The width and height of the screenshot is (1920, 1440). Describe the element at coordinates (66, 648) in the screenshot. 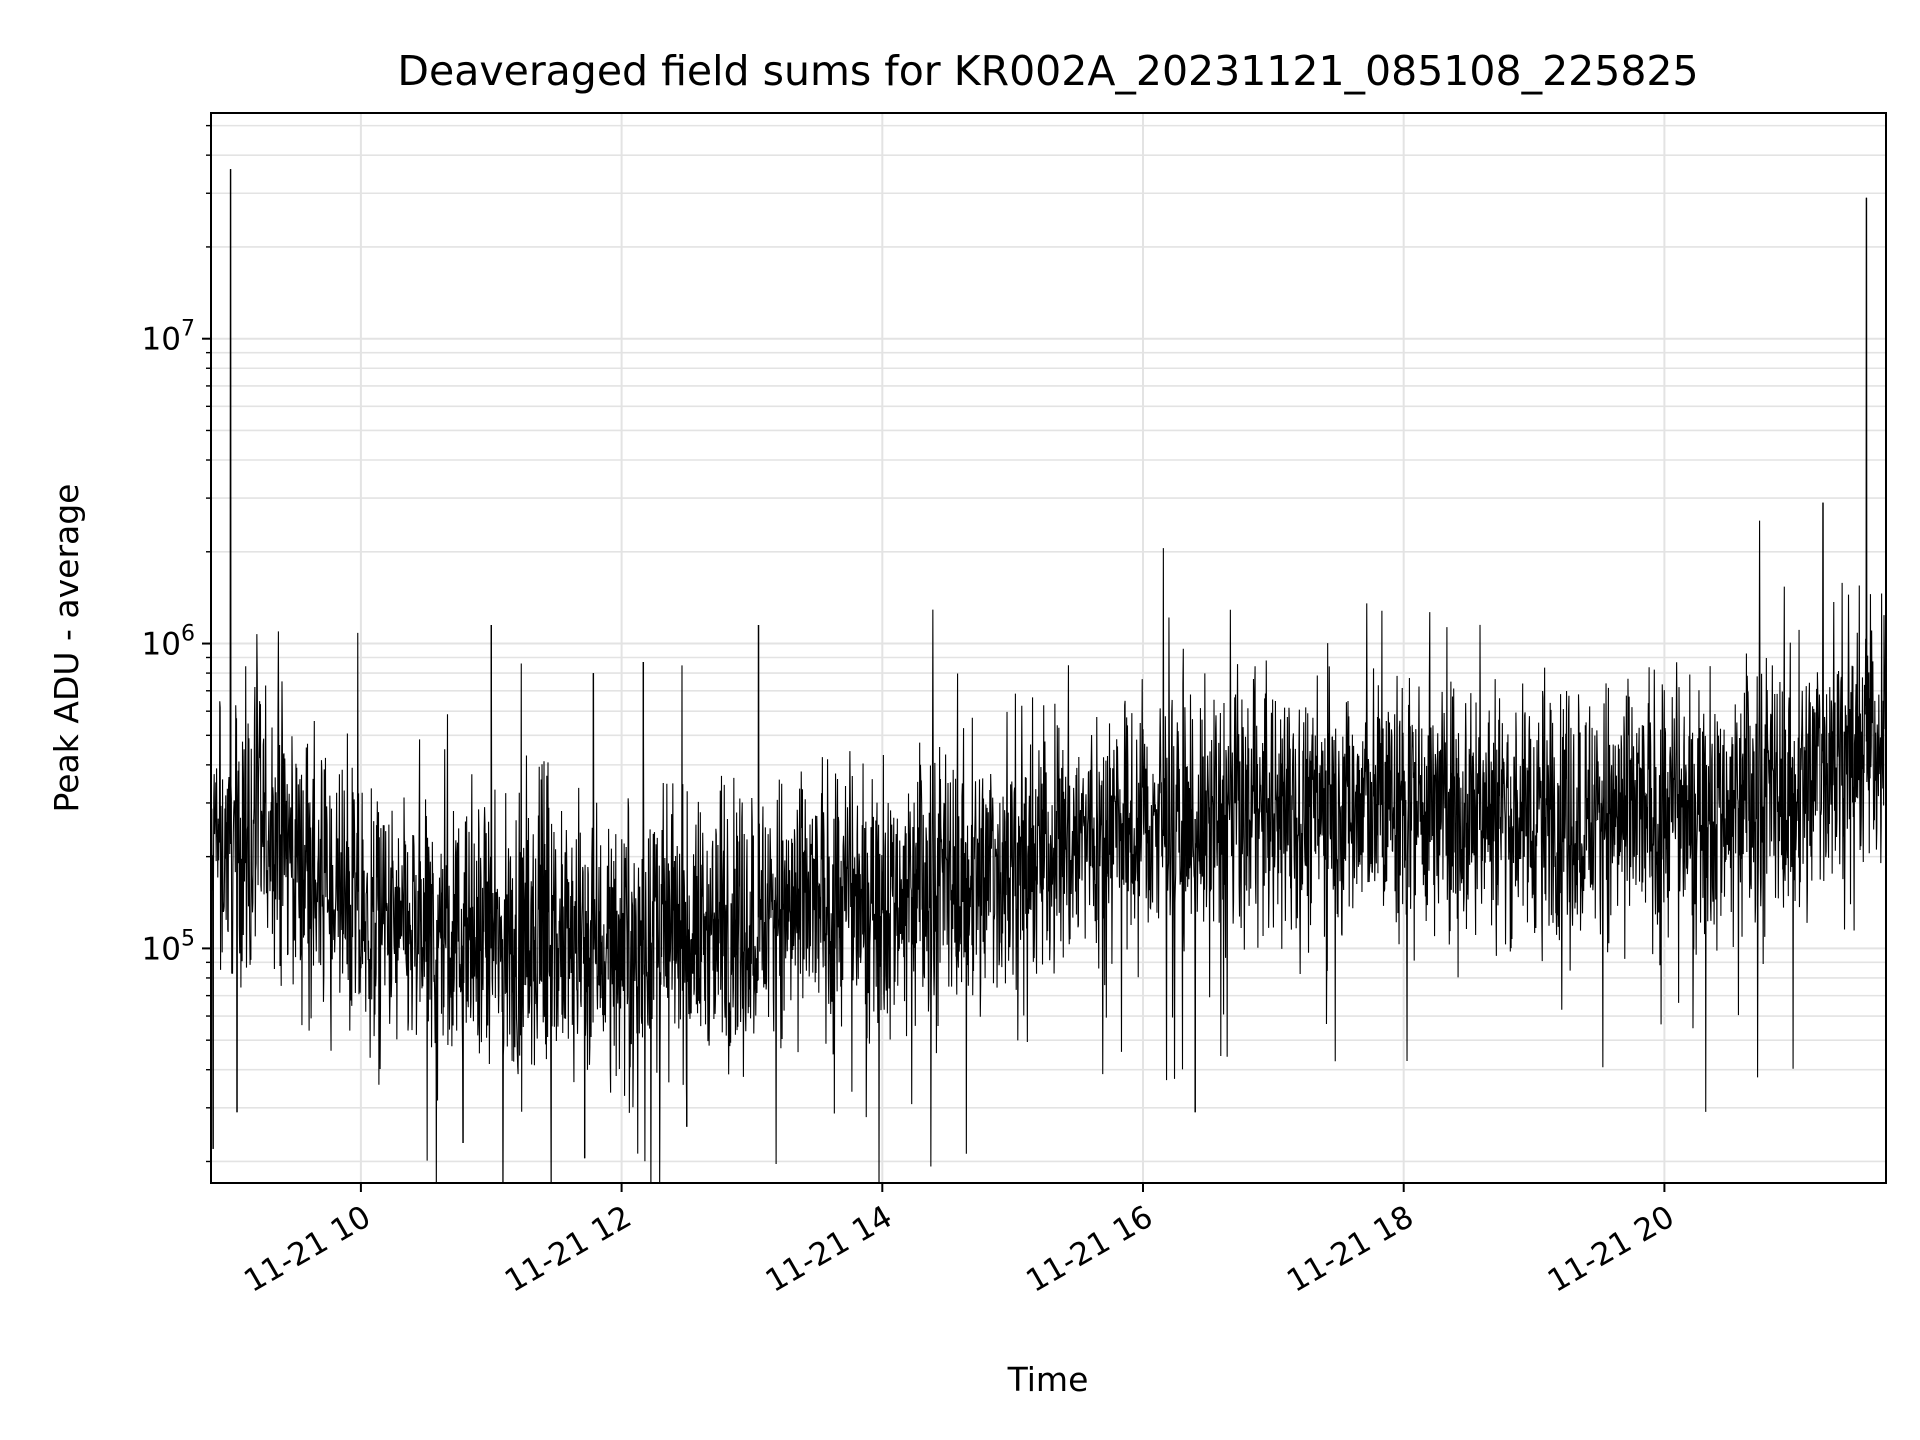

I see `y-axis-title: Peak ADU - average` at that location.